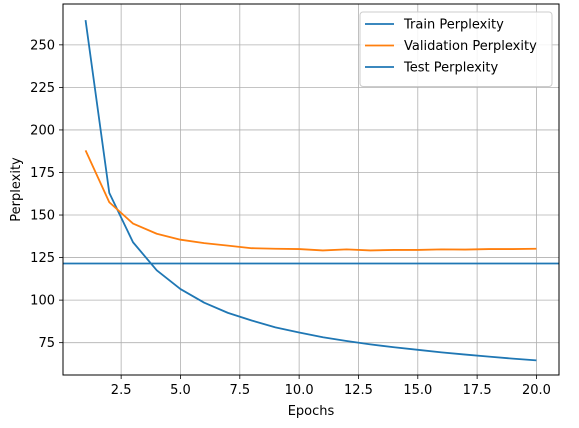 The height and width of the screenshot is (428, 579). Describe the element at coordinates (470, 46) in the screenshot. I see `legend-label-validation-perplexity: Validation Perplexity` at that location.